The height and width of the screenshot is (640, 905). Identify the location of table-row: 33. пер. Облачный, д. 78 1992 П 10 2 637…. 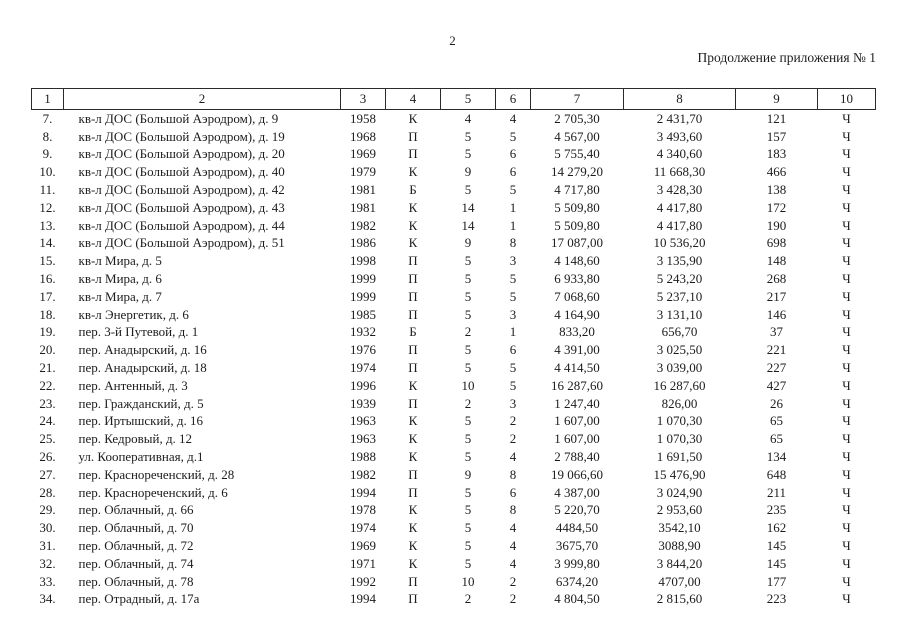
(454, 582).